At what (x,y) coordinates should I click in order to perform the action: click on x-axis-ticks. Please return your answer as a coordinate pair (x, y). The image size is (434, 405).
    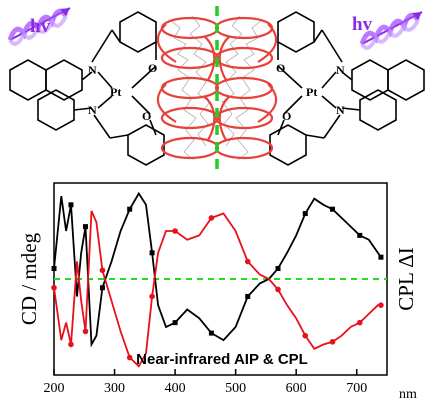
    Looking at the image, I should click on (205, 372).